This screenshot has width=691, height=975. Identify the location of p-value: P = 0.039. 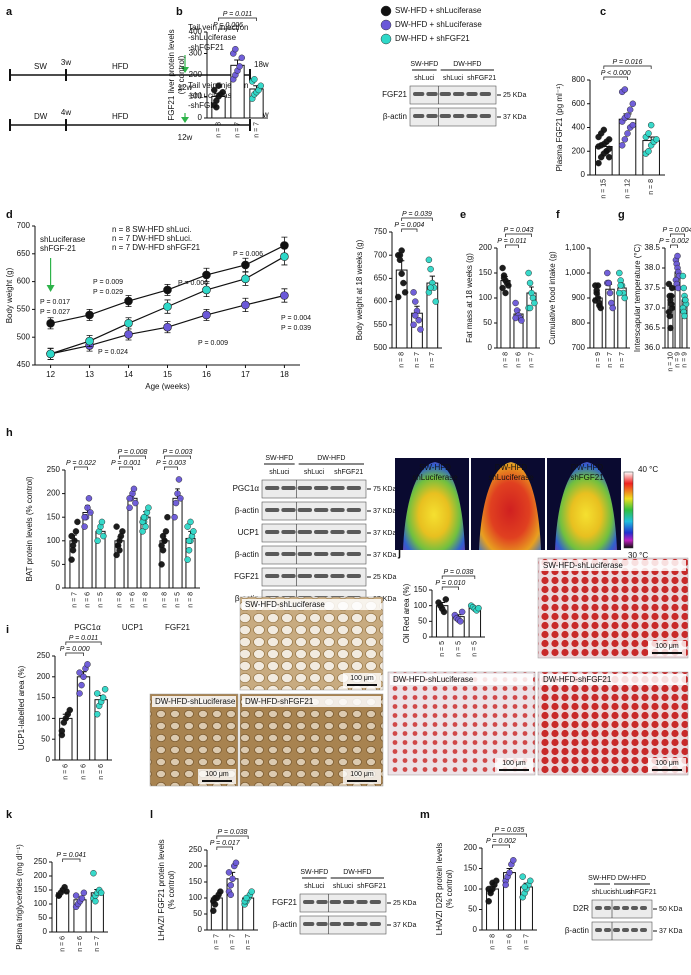
(296, 328).